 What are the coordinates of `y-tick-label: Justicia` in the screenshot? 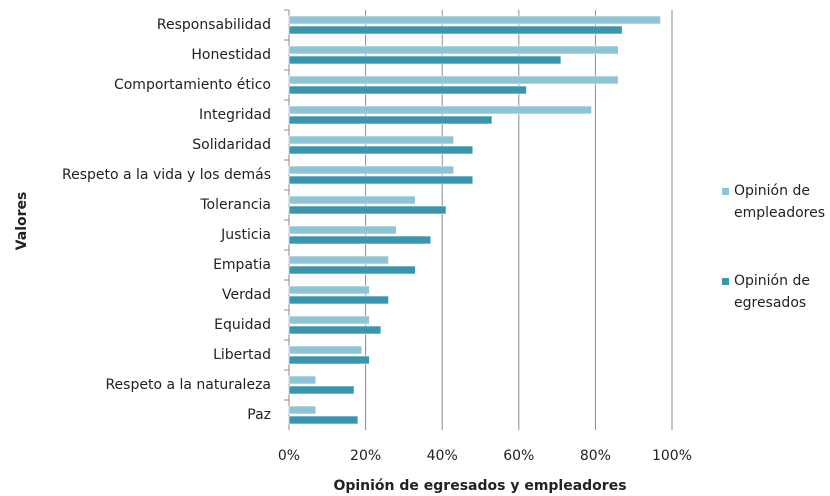 It's located at (245, 235).